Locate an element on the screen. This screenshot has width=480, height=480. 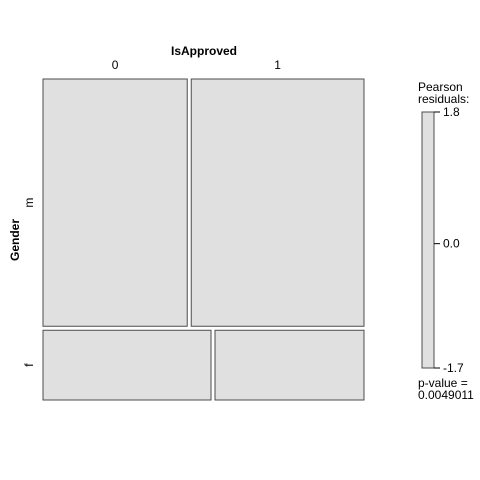
column-label-1: 1 is located at coordinates (277, 65).